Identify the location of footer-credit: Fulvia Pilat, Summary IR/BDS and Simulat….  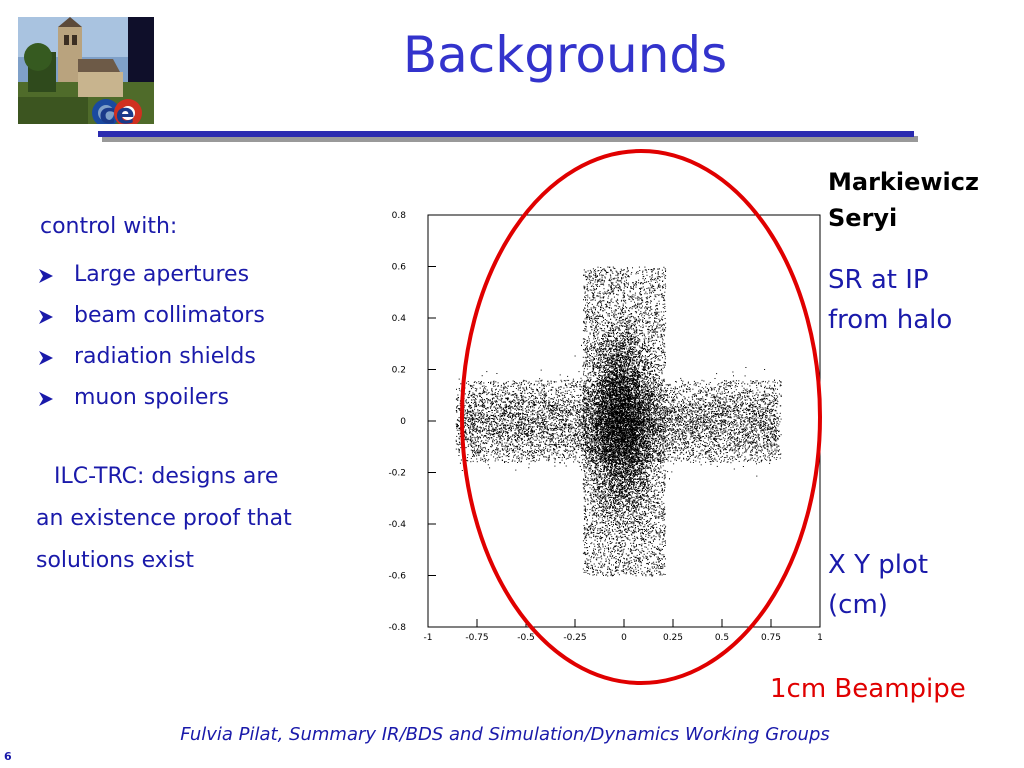
(505, 734).